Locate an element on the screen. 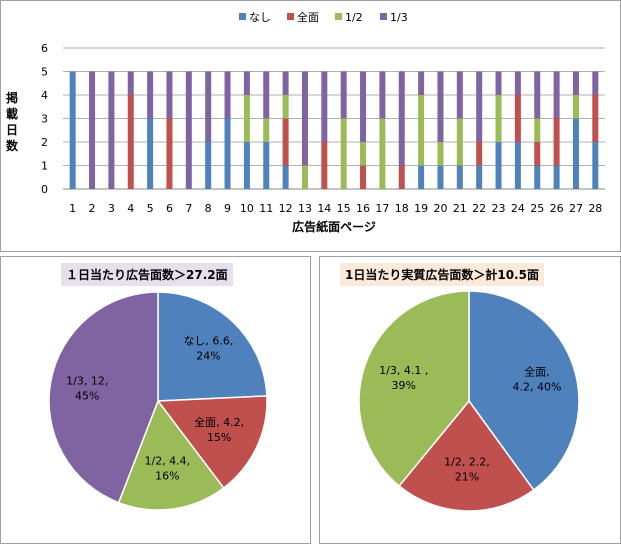  x-tick-label: 3 is located at coordinates (111, 208).